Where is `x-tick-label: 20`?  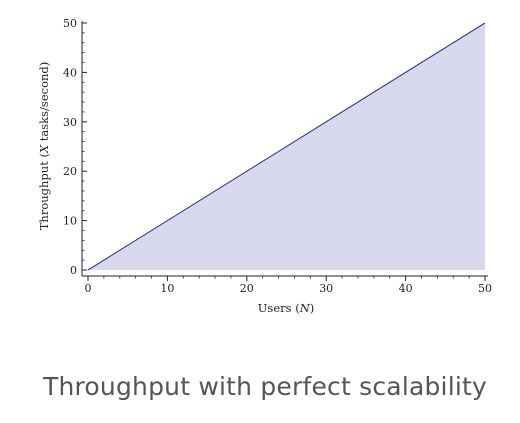
x-tick-label: 20 is located at coordinates (247, 288).